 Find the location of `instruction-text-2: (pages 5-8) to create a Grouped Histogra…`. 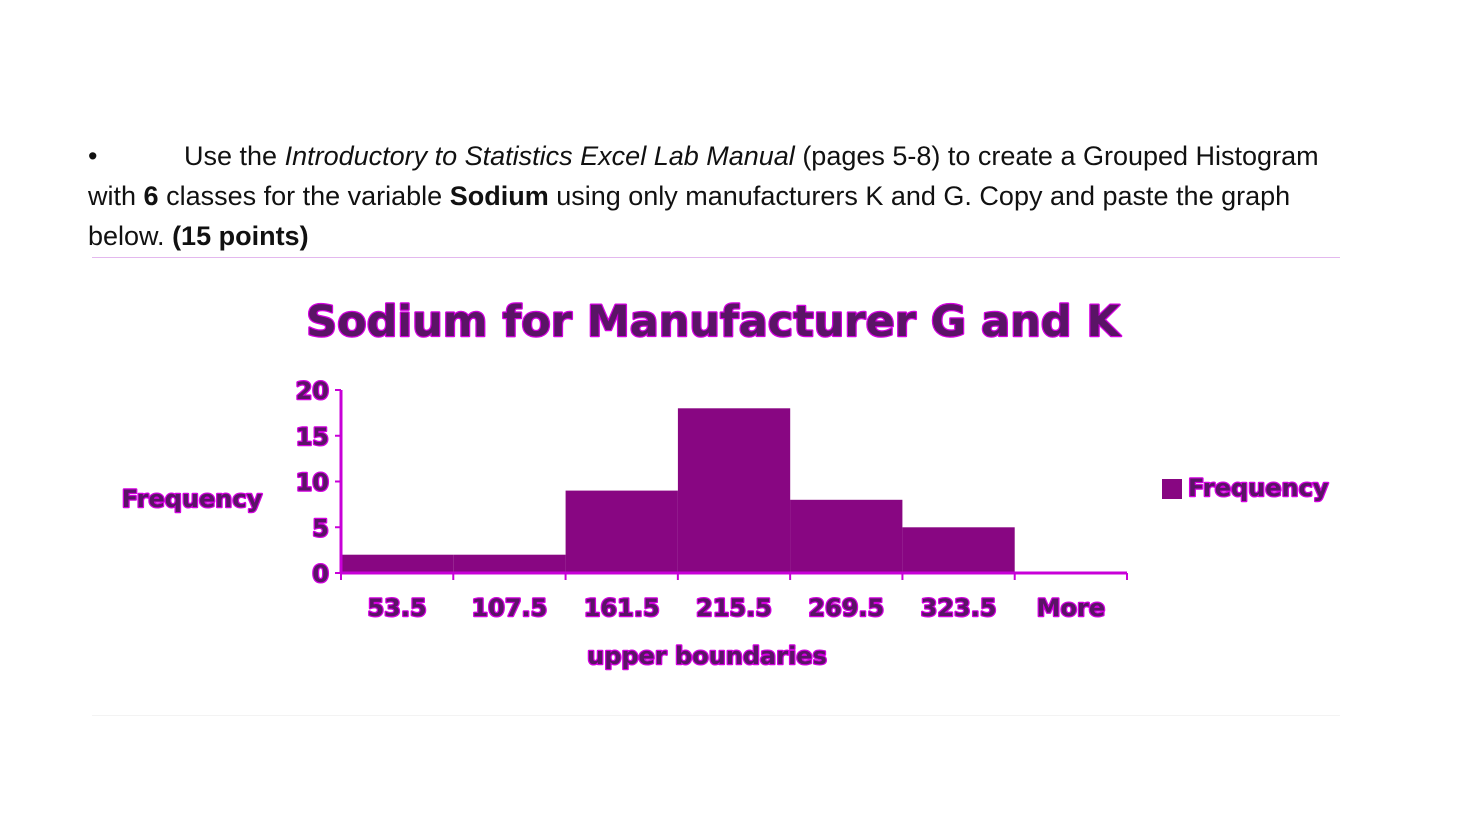

instruction-text-2: (pages 5-8) to create a Grouped Histogra… is located at coordinates (703, 176).